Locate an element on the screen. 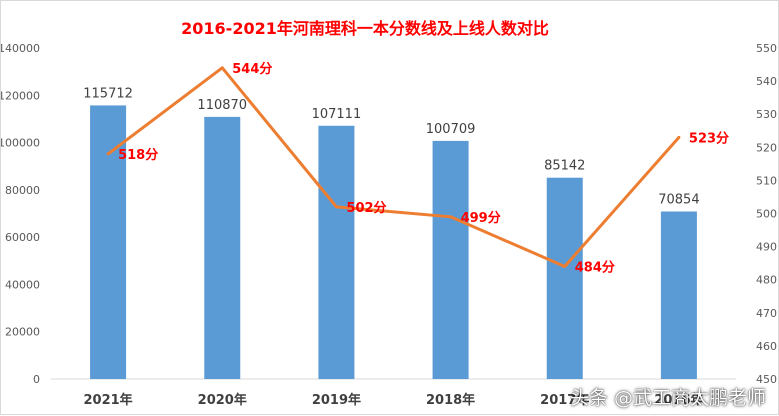  y-right-tick-label: 500 is located at coordinates (766, 214).